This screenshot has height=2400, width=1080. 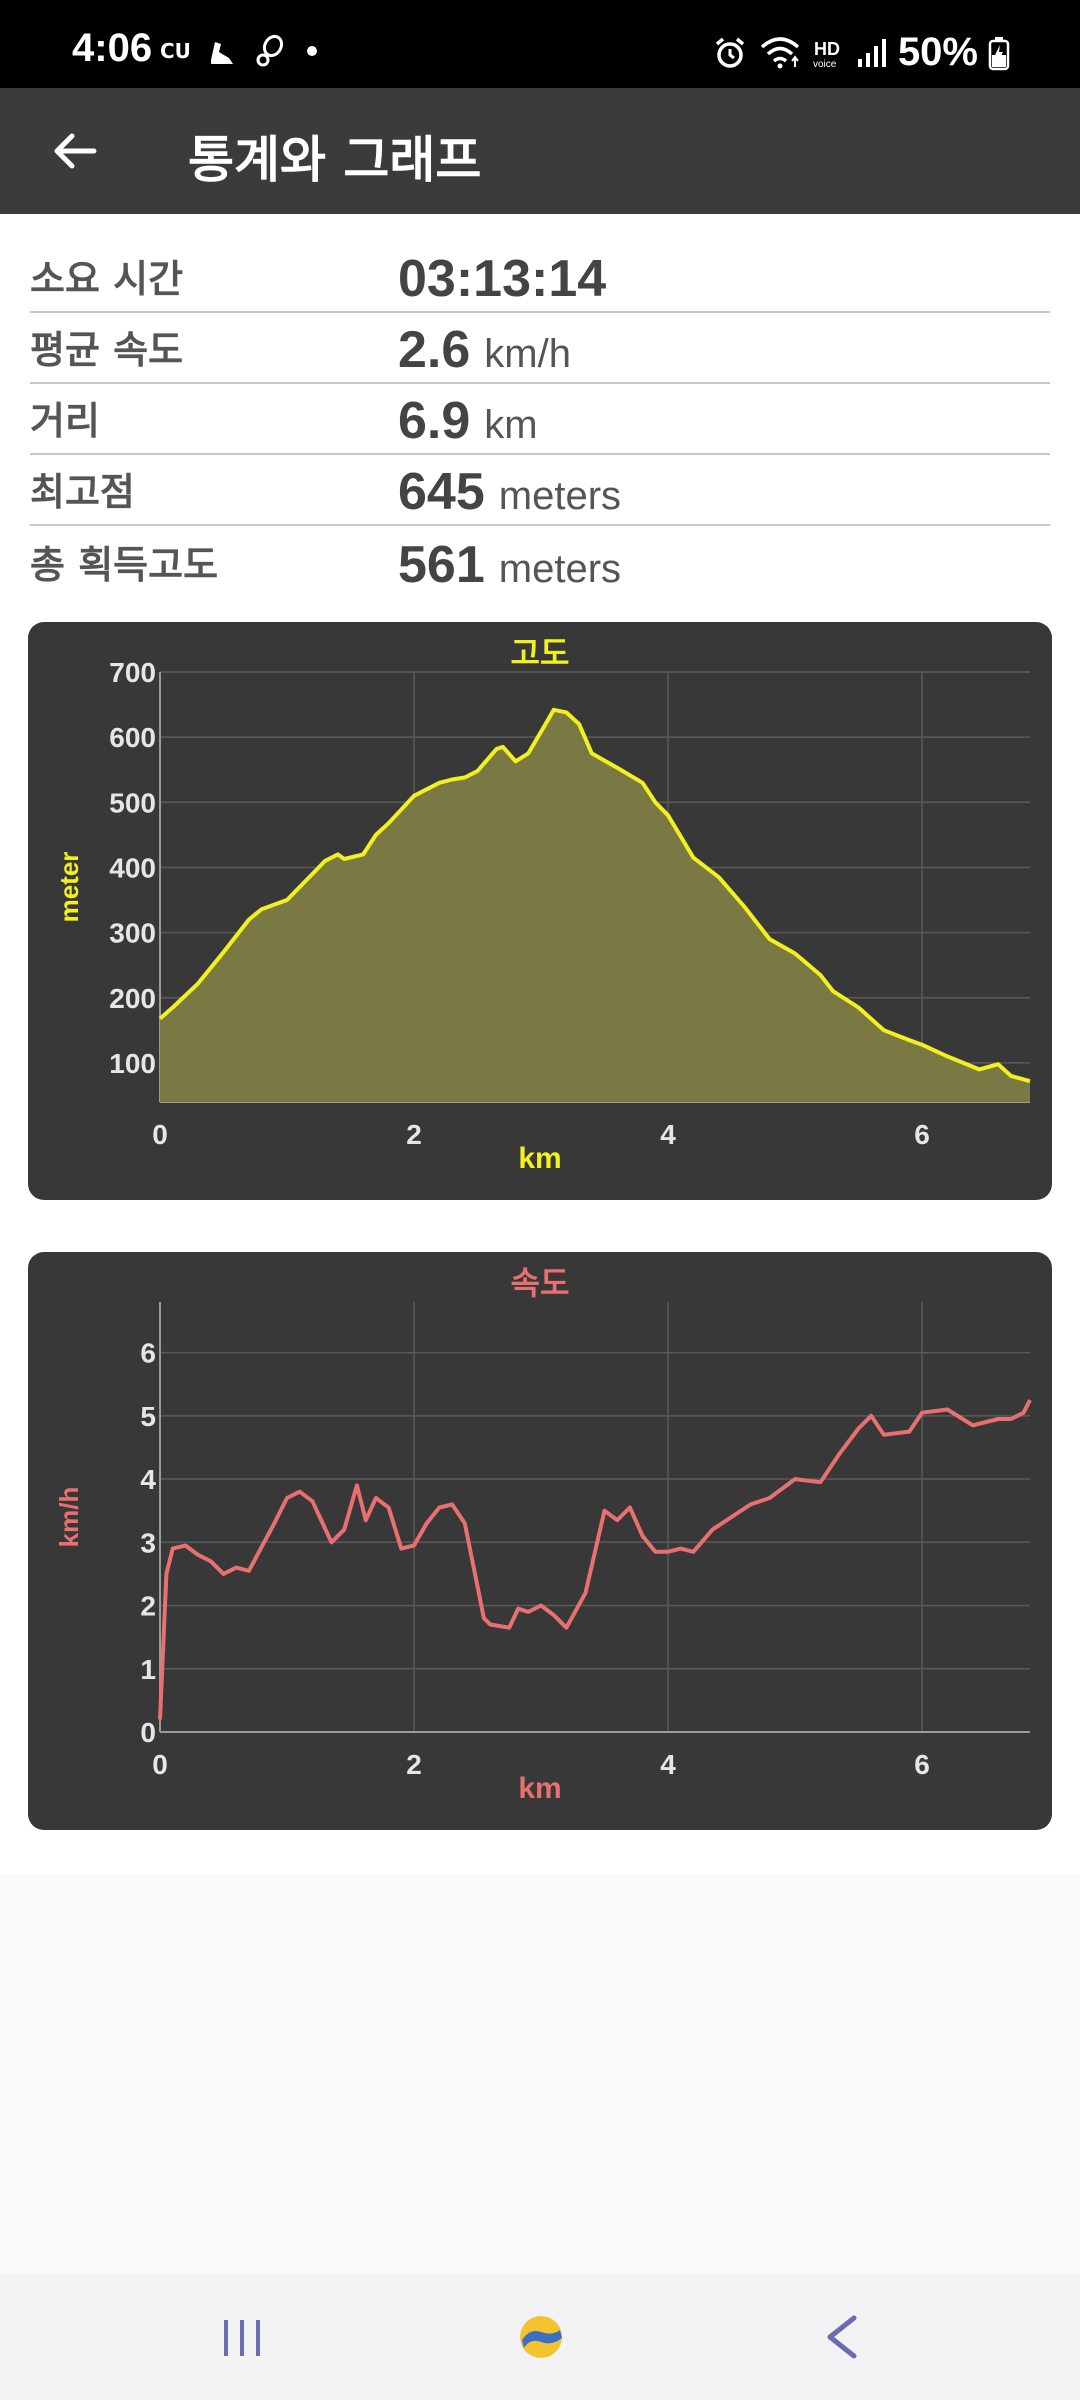 I want to click on dot-icon, so click(x=311, y=51).